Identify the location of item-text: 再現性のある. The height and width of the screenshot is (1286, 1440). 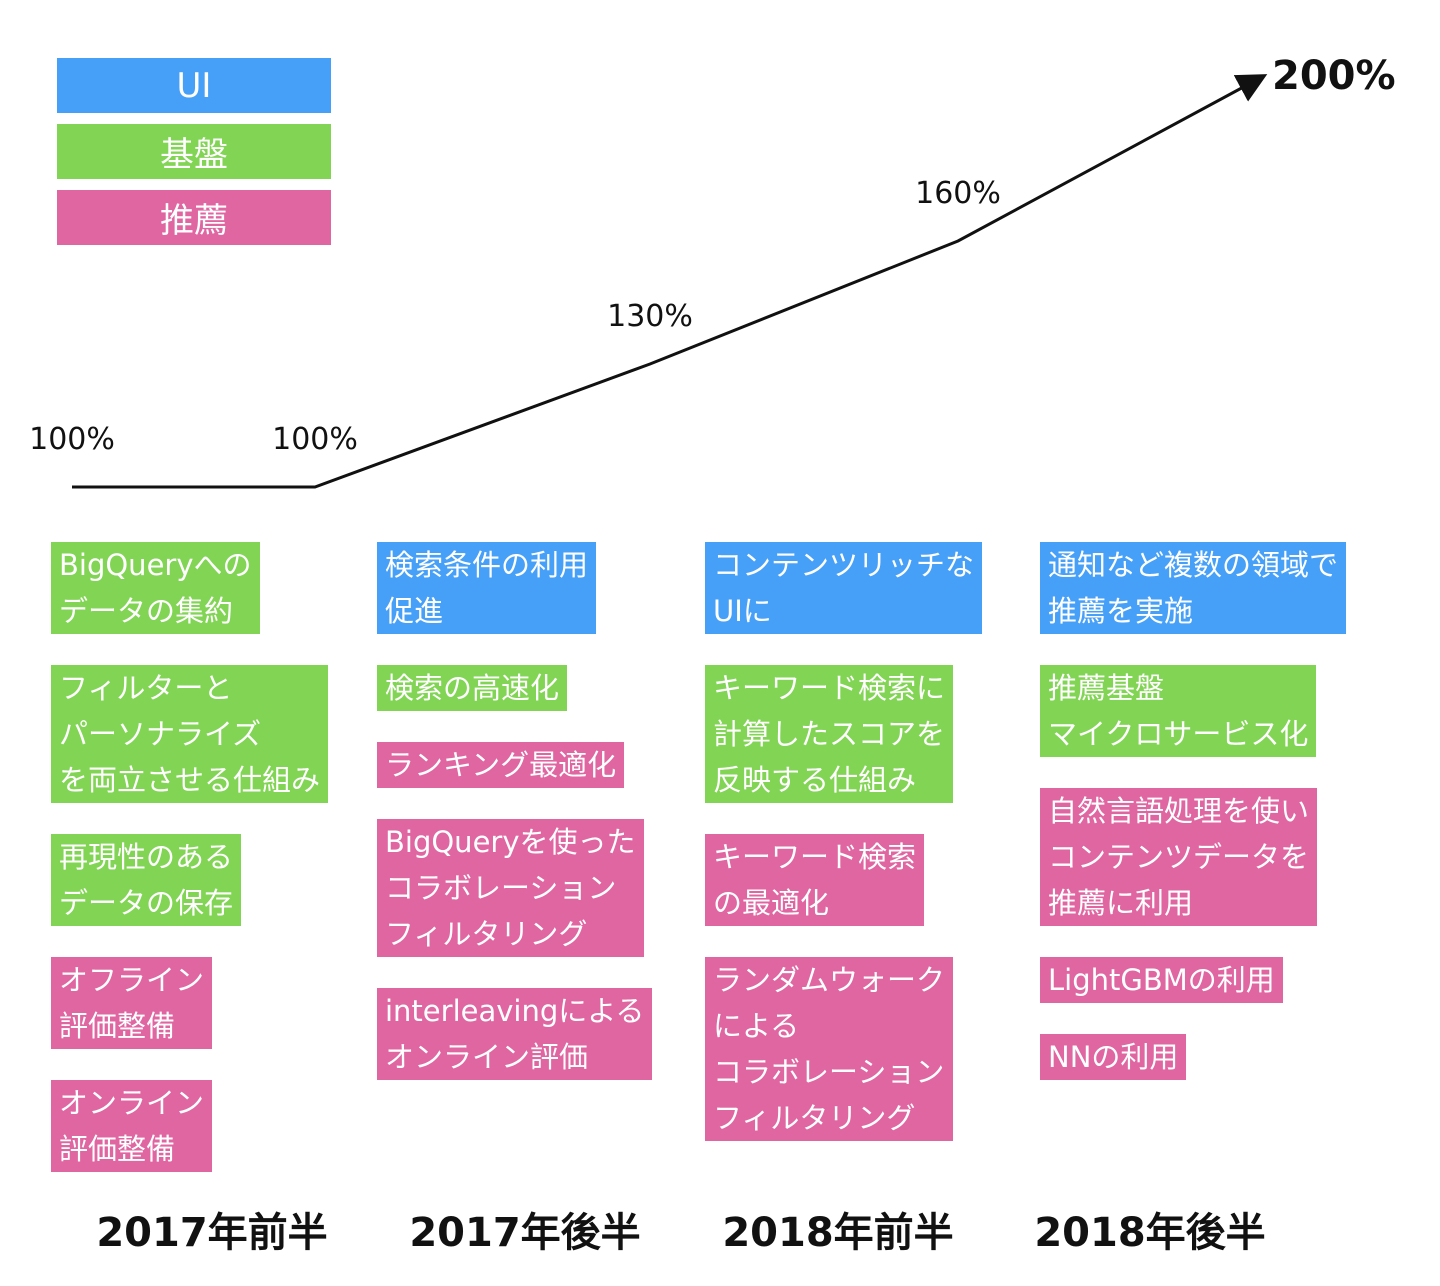
(146, 857).